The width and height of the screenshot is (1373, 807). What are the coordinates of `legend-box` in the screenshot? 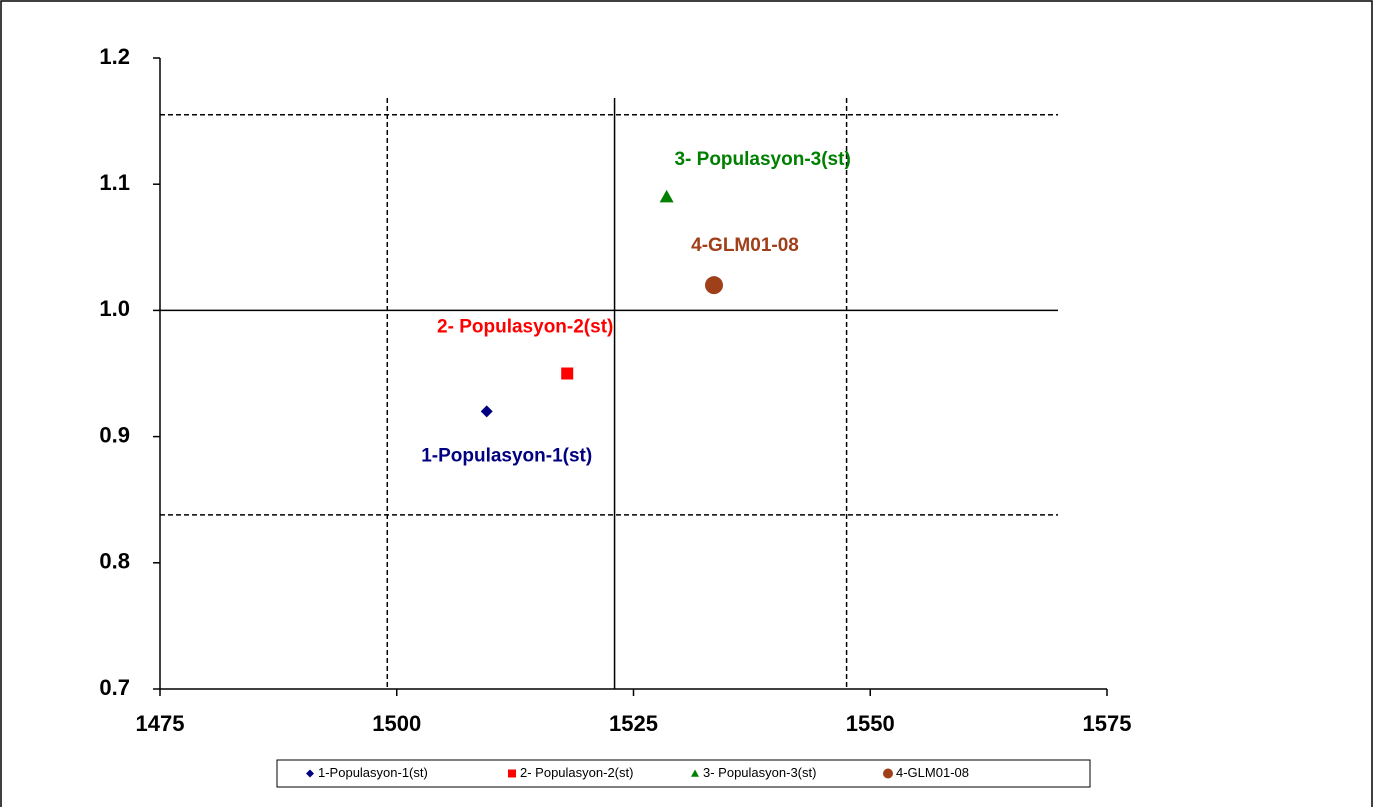 It's located at (683, 773).